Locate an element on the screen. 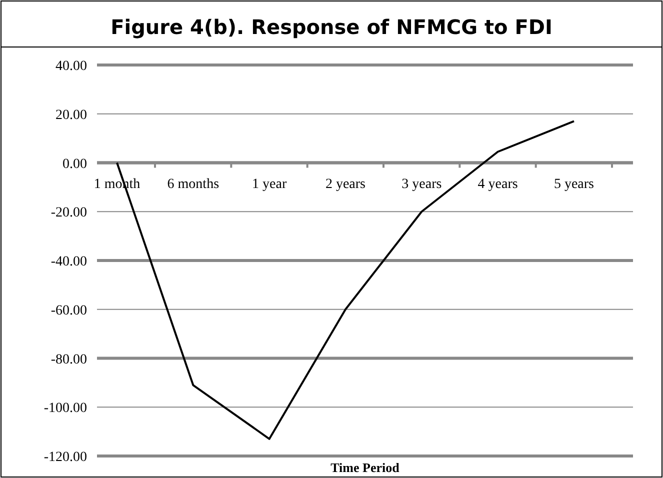  x-axis-title: Time Period is located at coordinates (365, 467).